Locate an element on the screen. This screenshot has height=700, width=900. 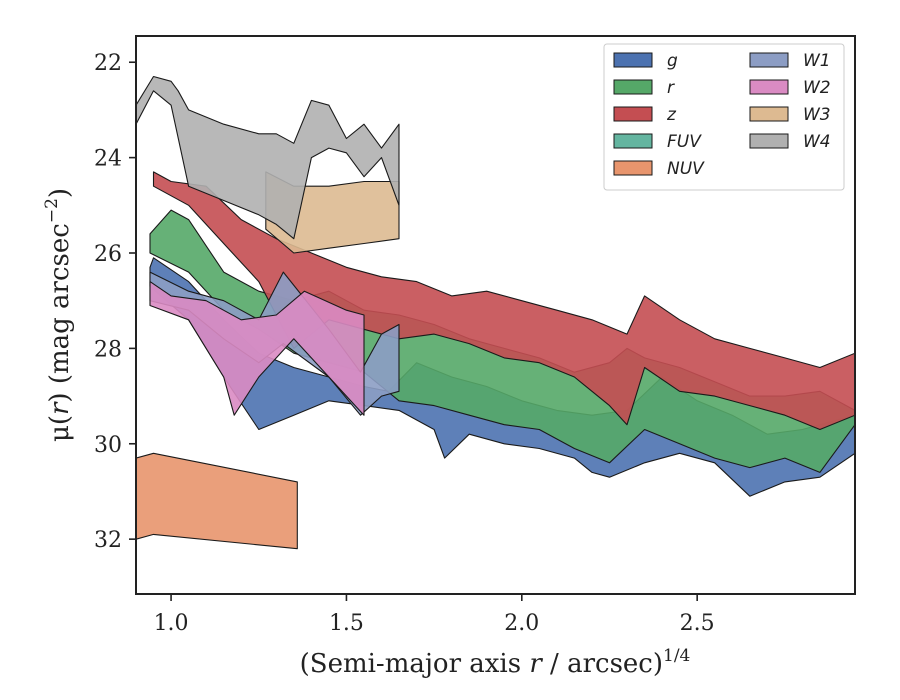
legend-item-fuv: FUV is located at coordinates (657, 142).